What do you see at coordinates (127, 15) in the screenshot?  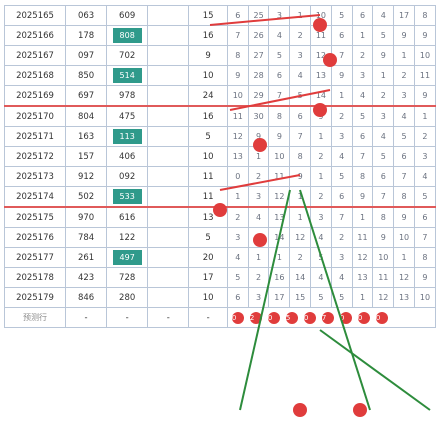 I see `value-b-text: 609` at bounding box center [127, 15].